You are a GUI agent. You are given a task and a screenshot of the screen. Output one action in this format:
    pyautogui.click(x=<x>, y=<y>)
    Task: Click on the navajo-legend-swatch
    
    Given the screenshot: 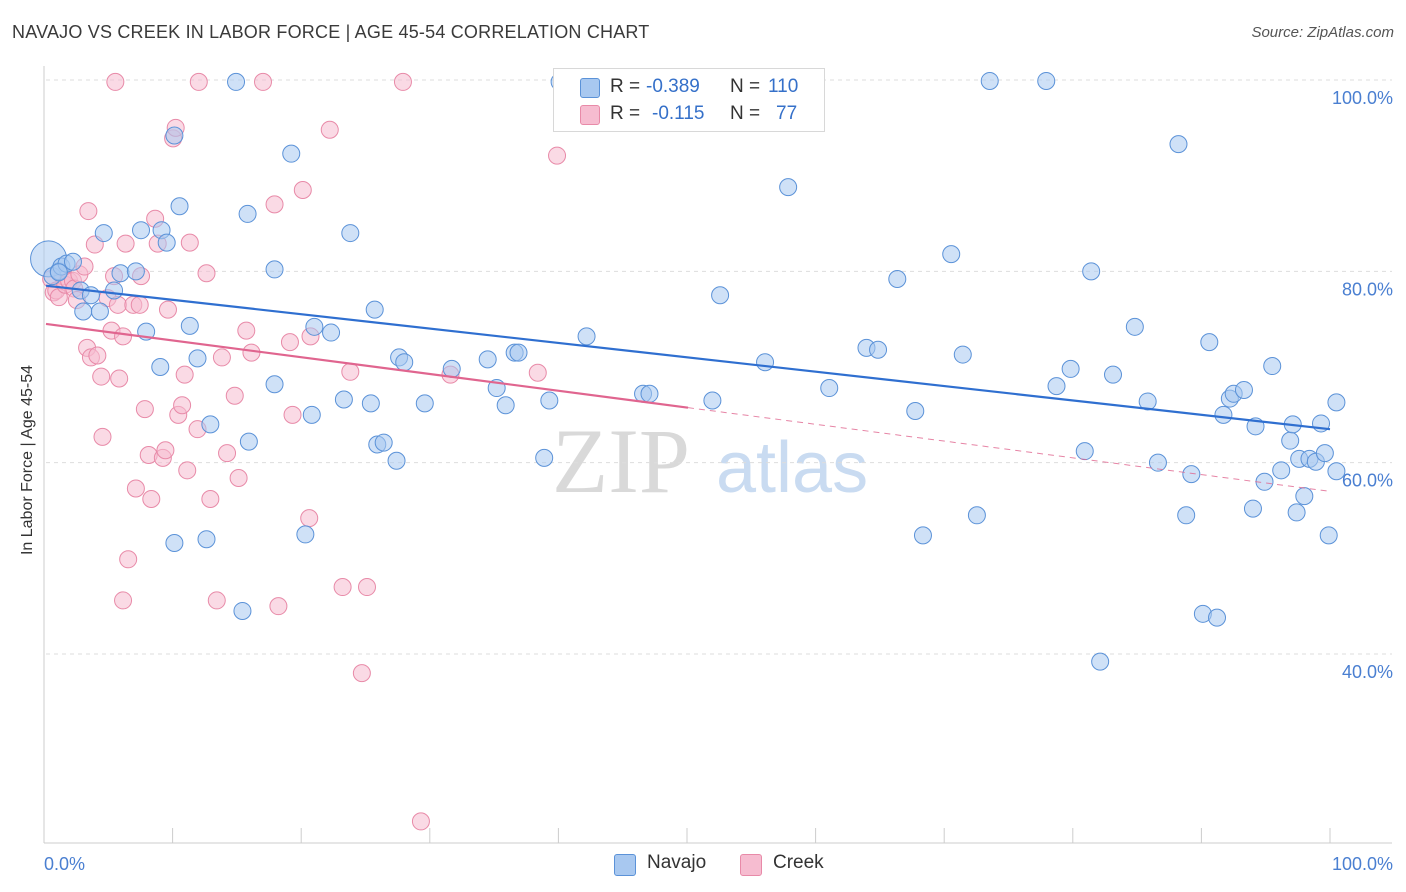 What is the action you would take?
    pyautogui.click(x=625, y=865)
    